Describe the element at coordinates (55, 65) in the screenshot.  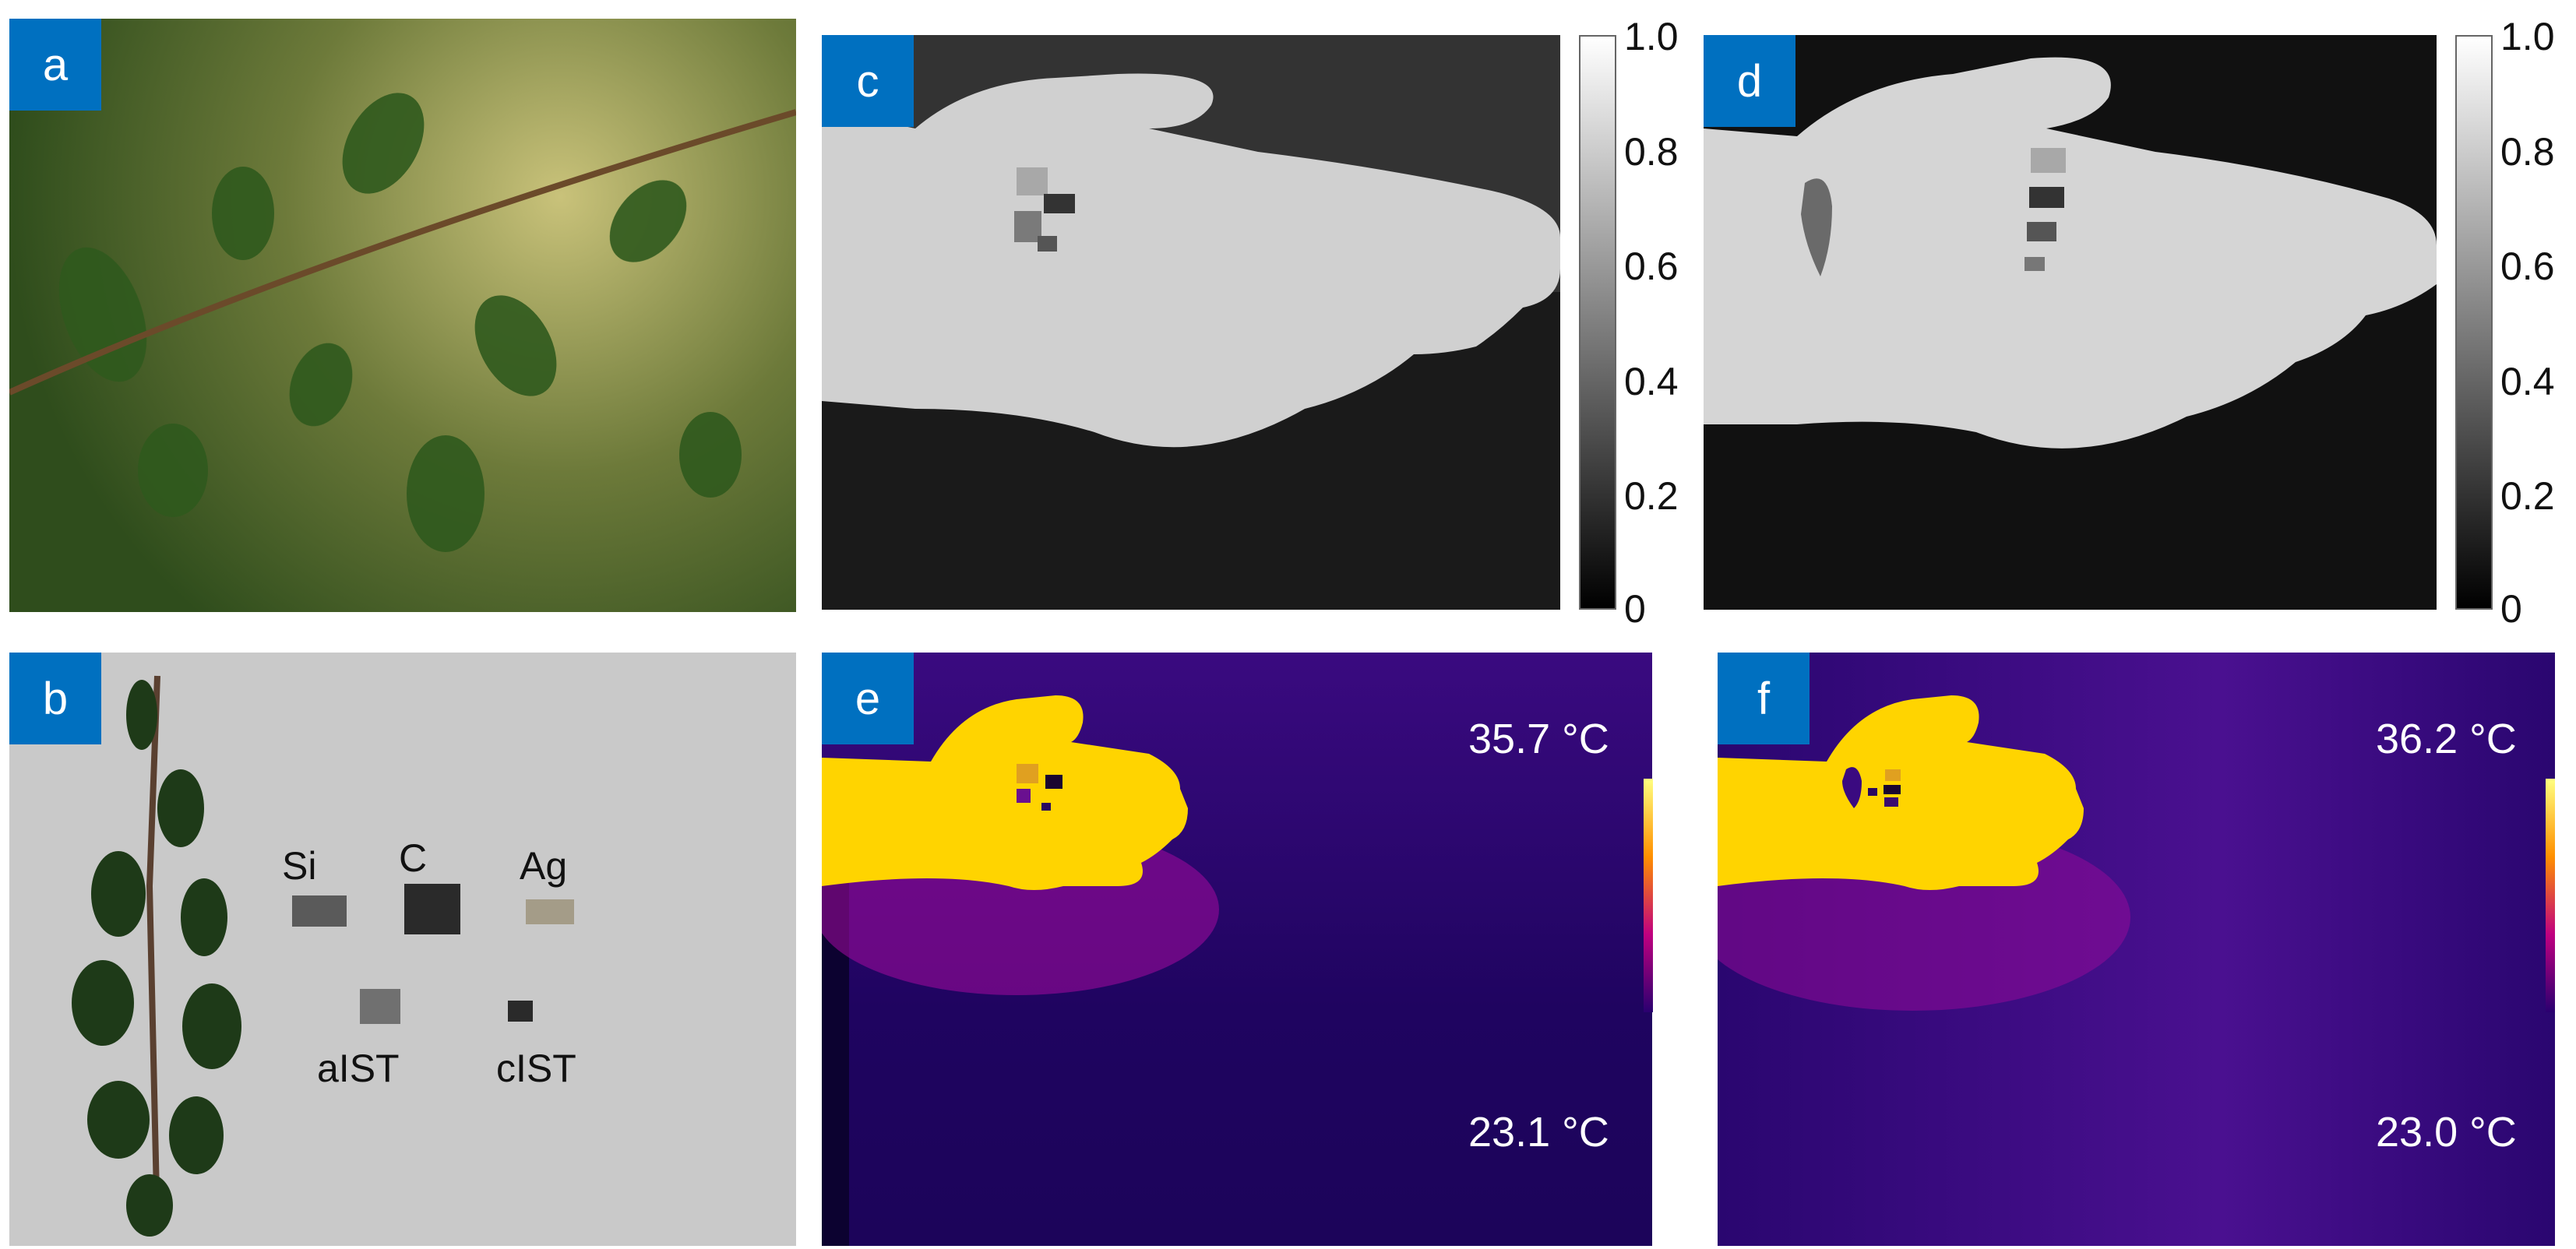
I see `panel-label: a` at that location.